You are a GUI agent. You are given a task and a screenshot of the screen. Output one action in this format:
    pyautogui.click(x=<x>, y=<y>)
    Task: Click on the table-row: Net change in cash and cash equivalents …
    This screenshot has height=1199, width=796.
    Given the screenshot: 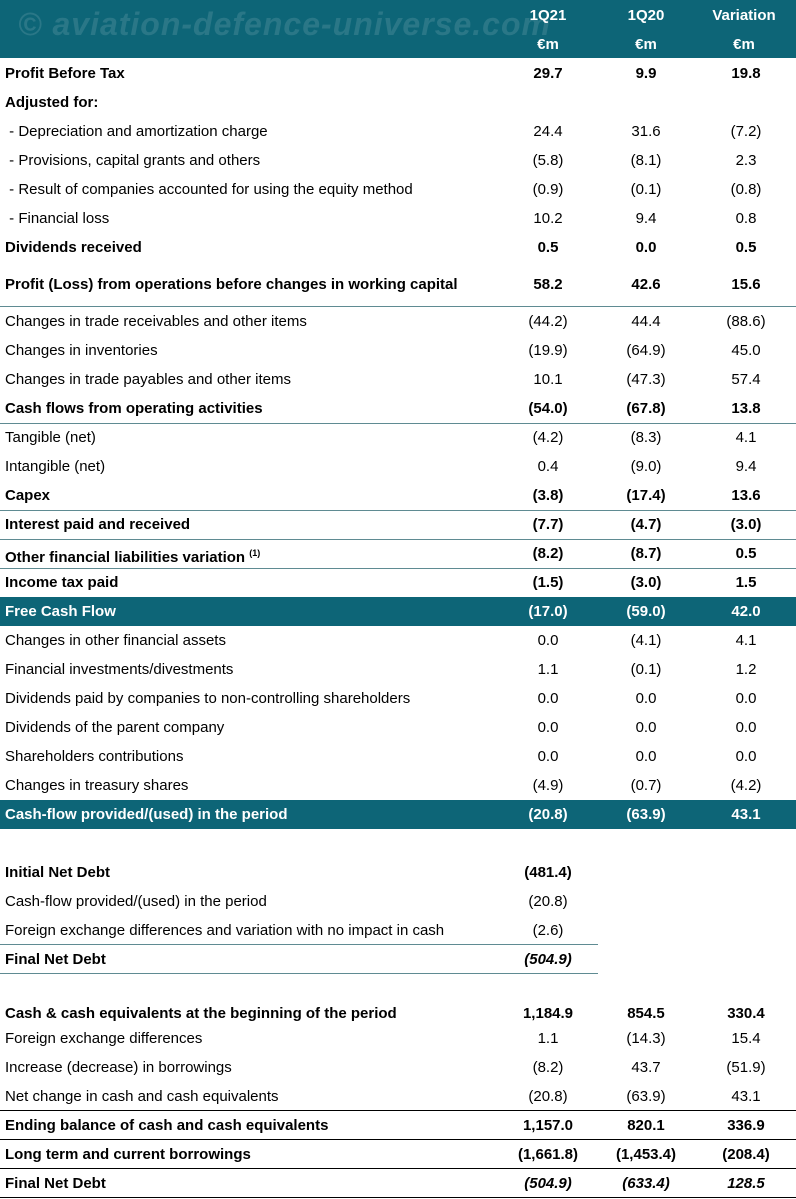 What is the action you would take?
    pyautogui.click(x=398, y=1096)
    